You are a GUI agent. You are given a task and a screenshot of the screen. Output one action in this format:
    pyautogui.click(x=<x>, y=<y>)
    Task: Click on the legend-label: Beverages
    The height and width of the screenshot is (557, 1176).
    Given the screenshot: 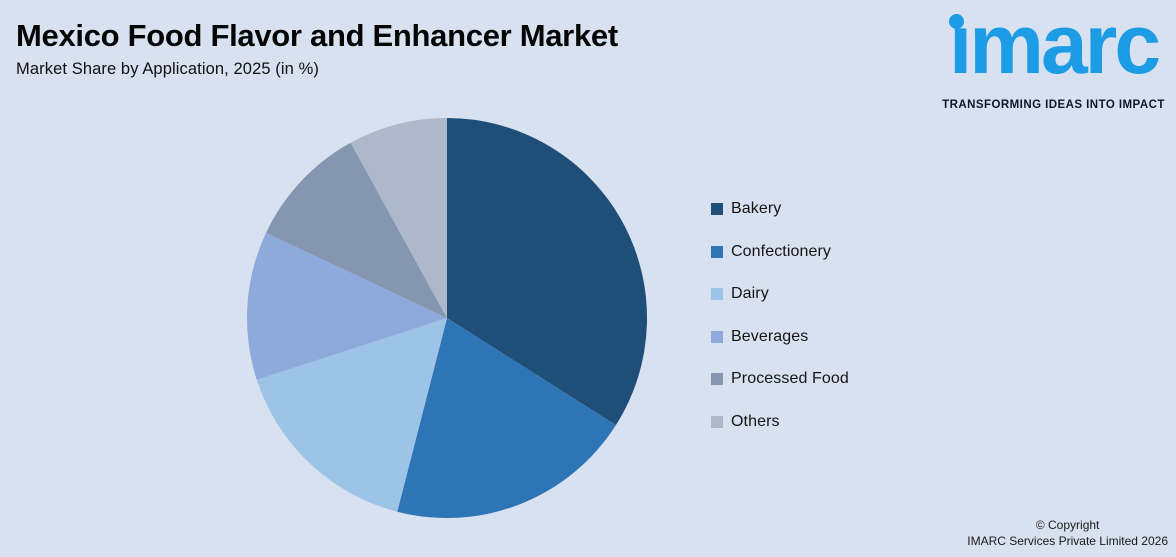 What is the action you would take?
    pyautogui.click(x=770, y=336)
    